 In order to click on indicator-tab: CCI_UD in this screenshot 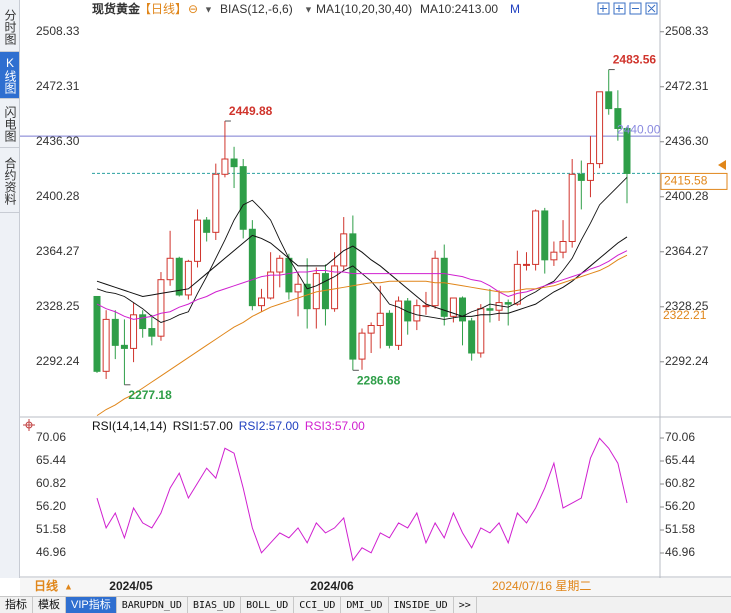, I will do `click(318, 605)`.